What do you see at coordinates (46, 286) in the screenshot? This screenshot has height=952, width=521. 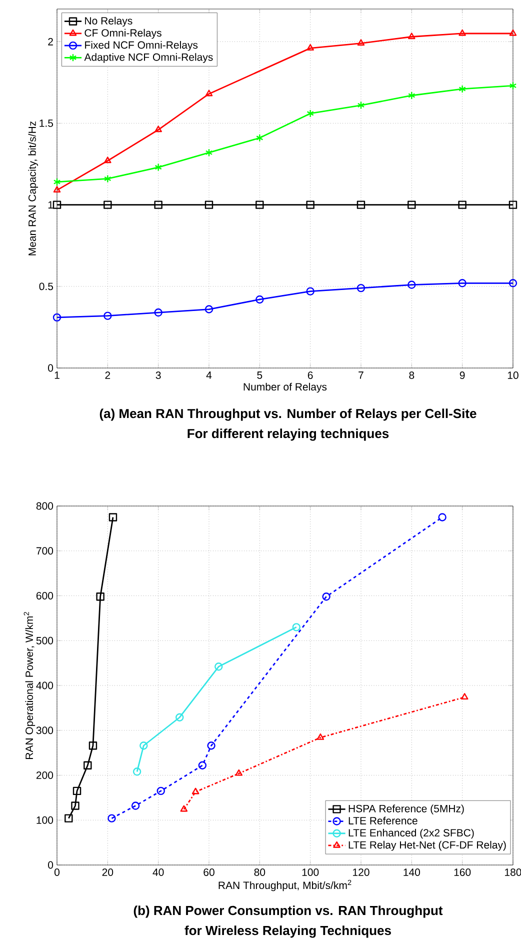 I see `y-tick-label: 0.5` at bounding box center [46, 286].